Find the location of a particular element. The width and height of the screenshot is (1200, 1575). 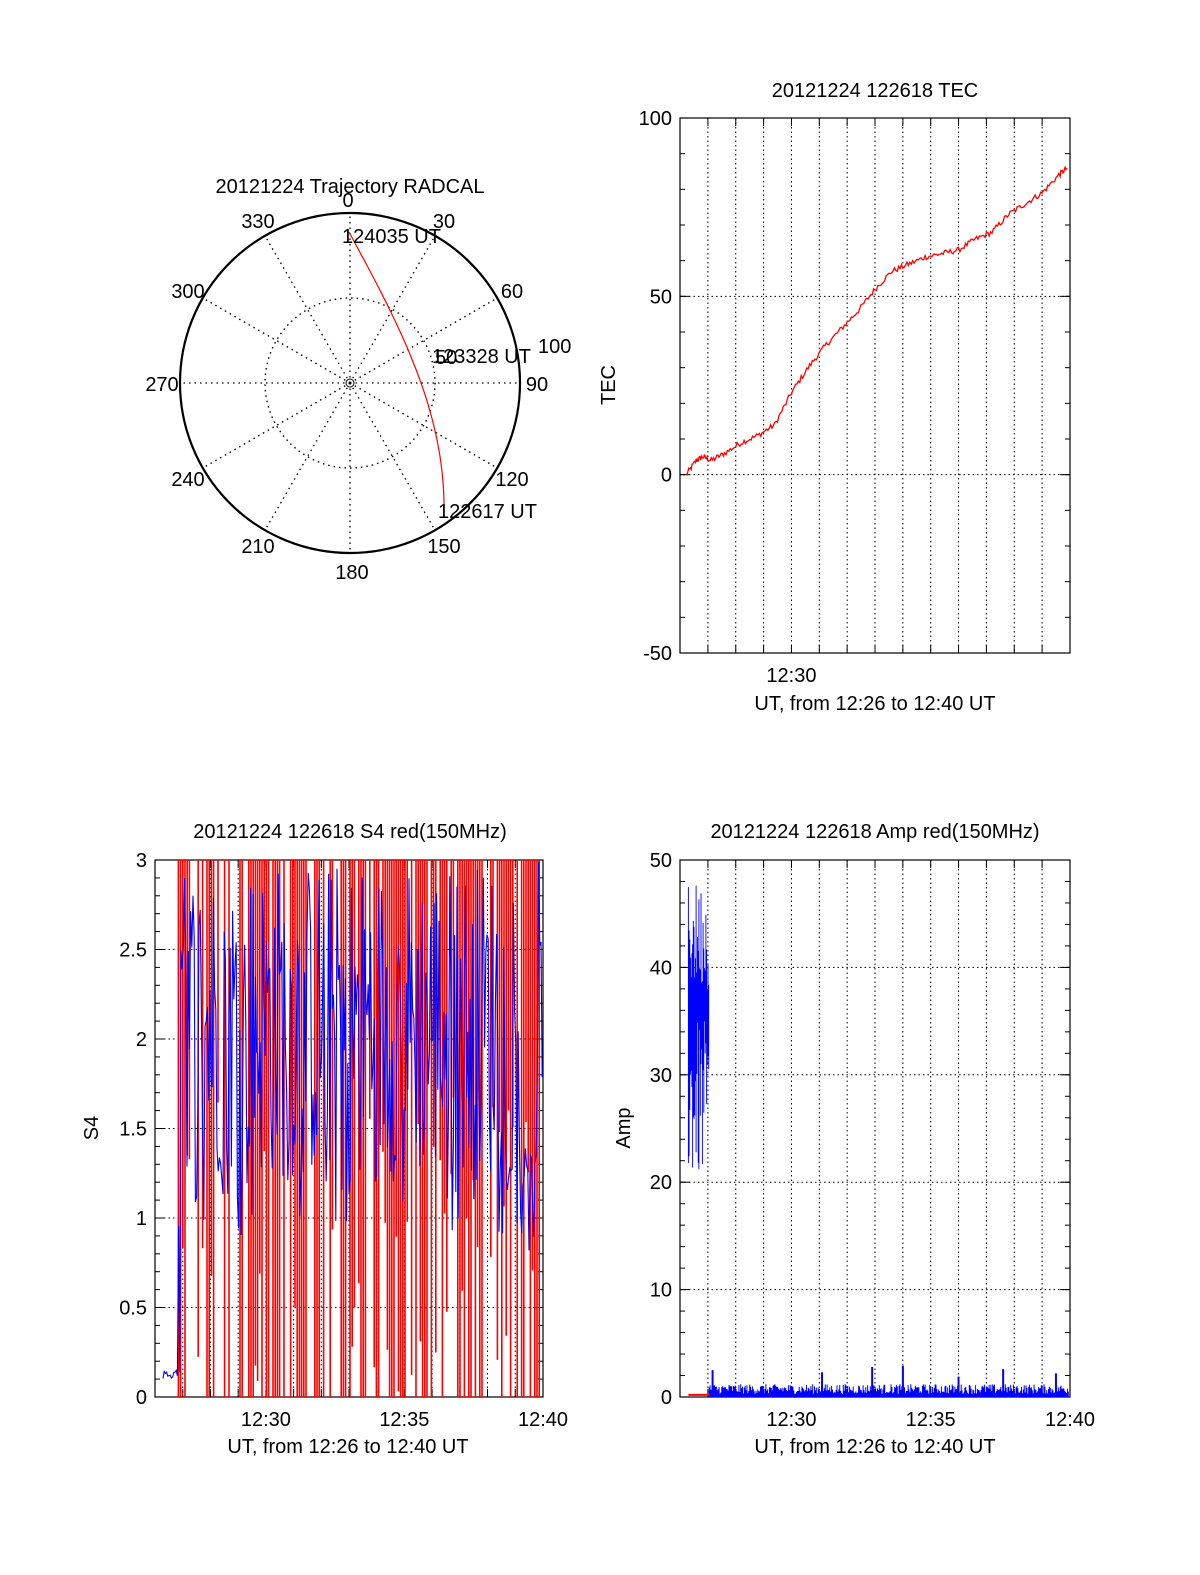

polar-azimuth-label: 120 is located at coordinates (511, 480).